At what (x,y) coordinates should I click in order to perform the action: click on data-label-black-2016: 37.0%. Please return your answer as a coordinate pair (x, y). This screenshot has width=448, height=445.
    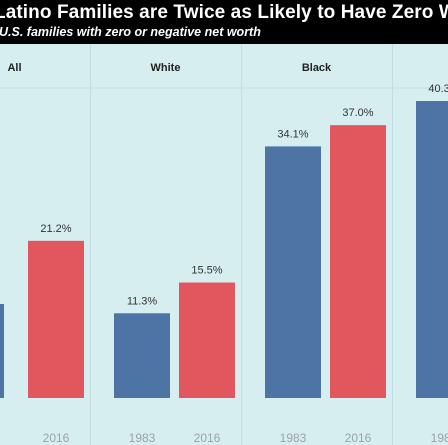
    Looking at the image, I should click on (357, 113).